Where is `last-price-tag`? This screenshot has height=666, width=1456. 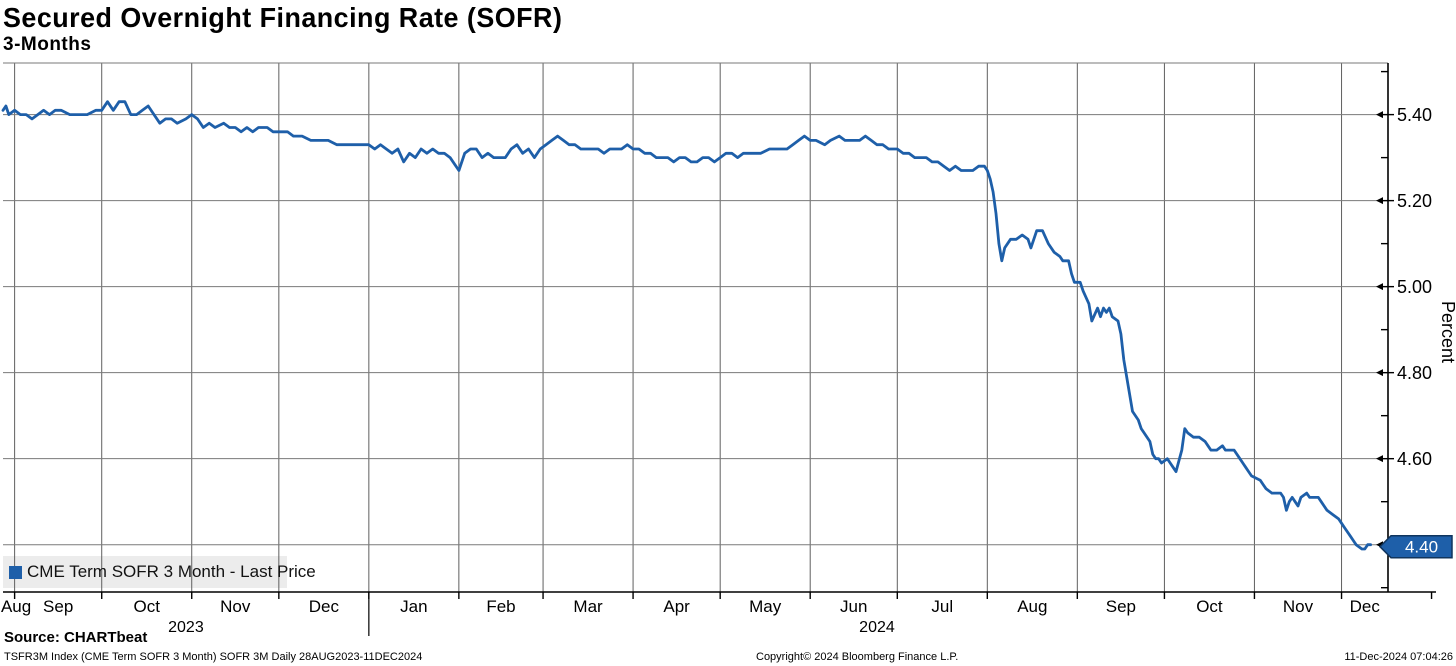 last-price-tag is located at coordinates (1415, 546).